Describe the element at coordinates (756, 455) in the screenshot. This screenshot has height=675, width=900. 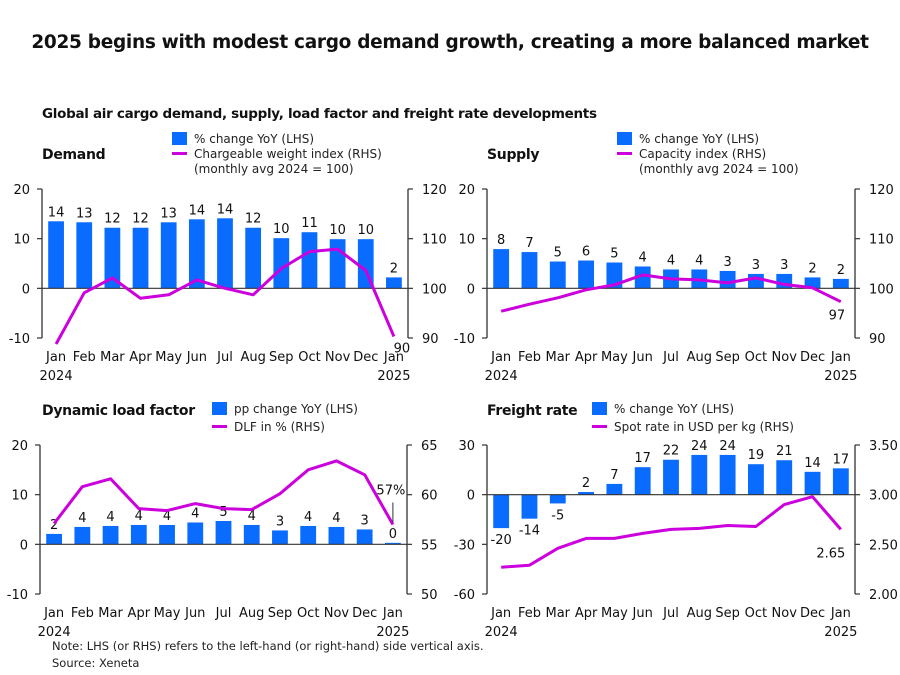
I see `bar-data-label: 19` at that location.